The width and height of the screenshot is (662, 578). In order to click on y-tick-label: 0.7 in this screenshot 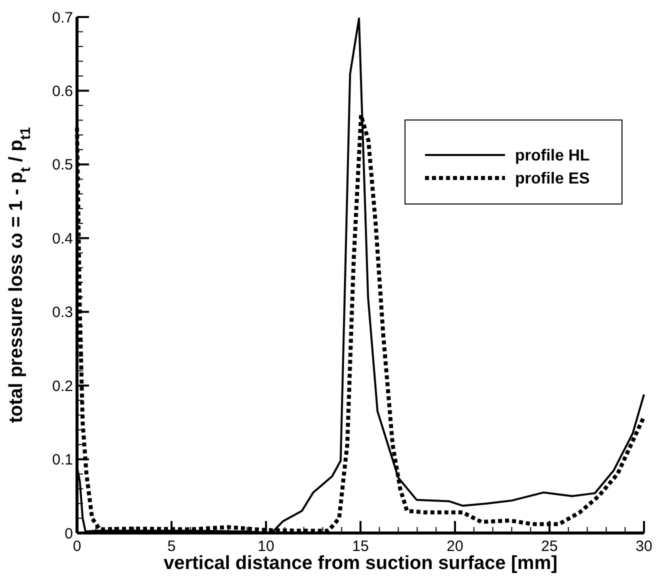, I will do `click(62, 17)`.